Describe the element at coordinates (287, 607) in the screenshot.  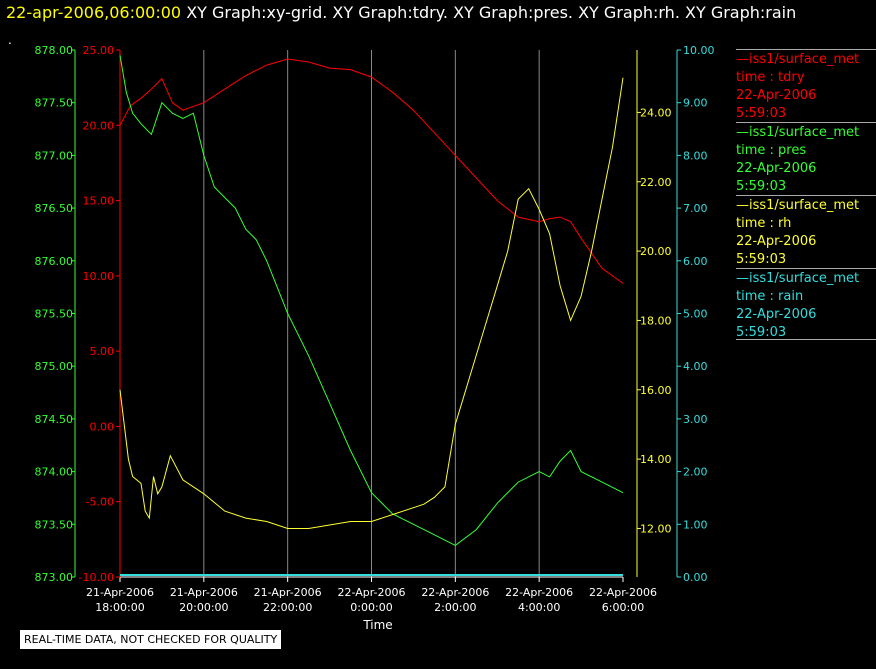
I see `x-tick-label-time: 22:00:00` at that location.